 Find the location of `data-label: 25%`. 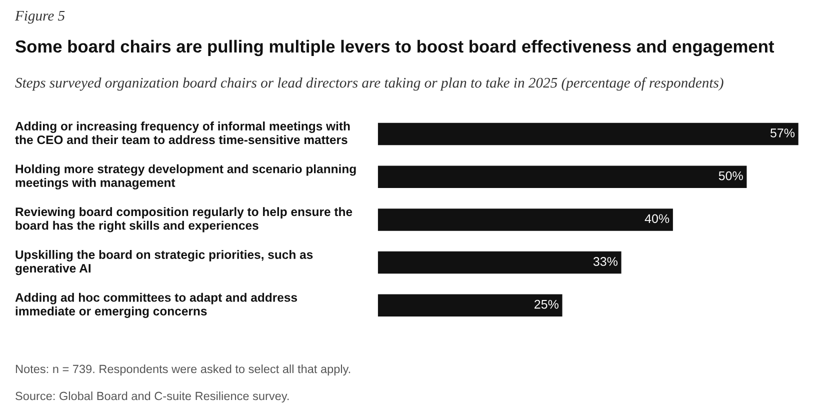

data-label: 25% is located at coordinates (546, 304).